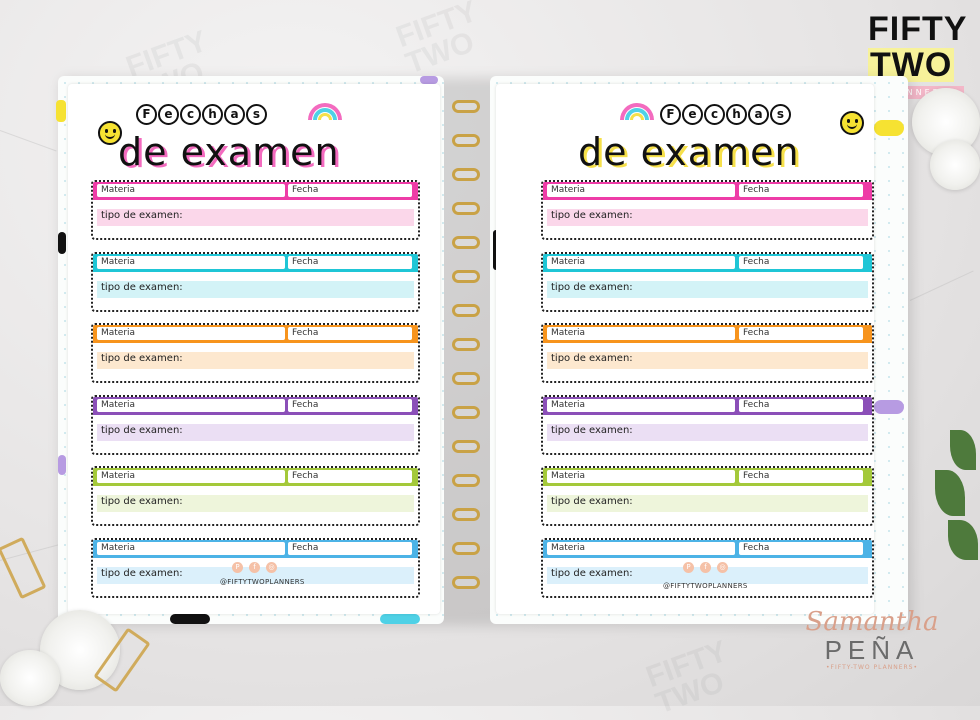 This screenshot has height=720, width=980. What do you see at coordinates (872, 667) in the screenshot?
I see `signature-sub: •FIFTY-TWO PLANNERS•` at bounding box center [872, 667].